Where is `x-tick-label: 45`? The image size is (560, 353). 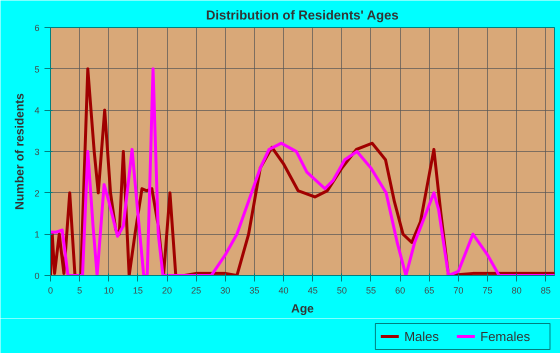 x-tick-label: 45 is located at coordinates (313, 291).